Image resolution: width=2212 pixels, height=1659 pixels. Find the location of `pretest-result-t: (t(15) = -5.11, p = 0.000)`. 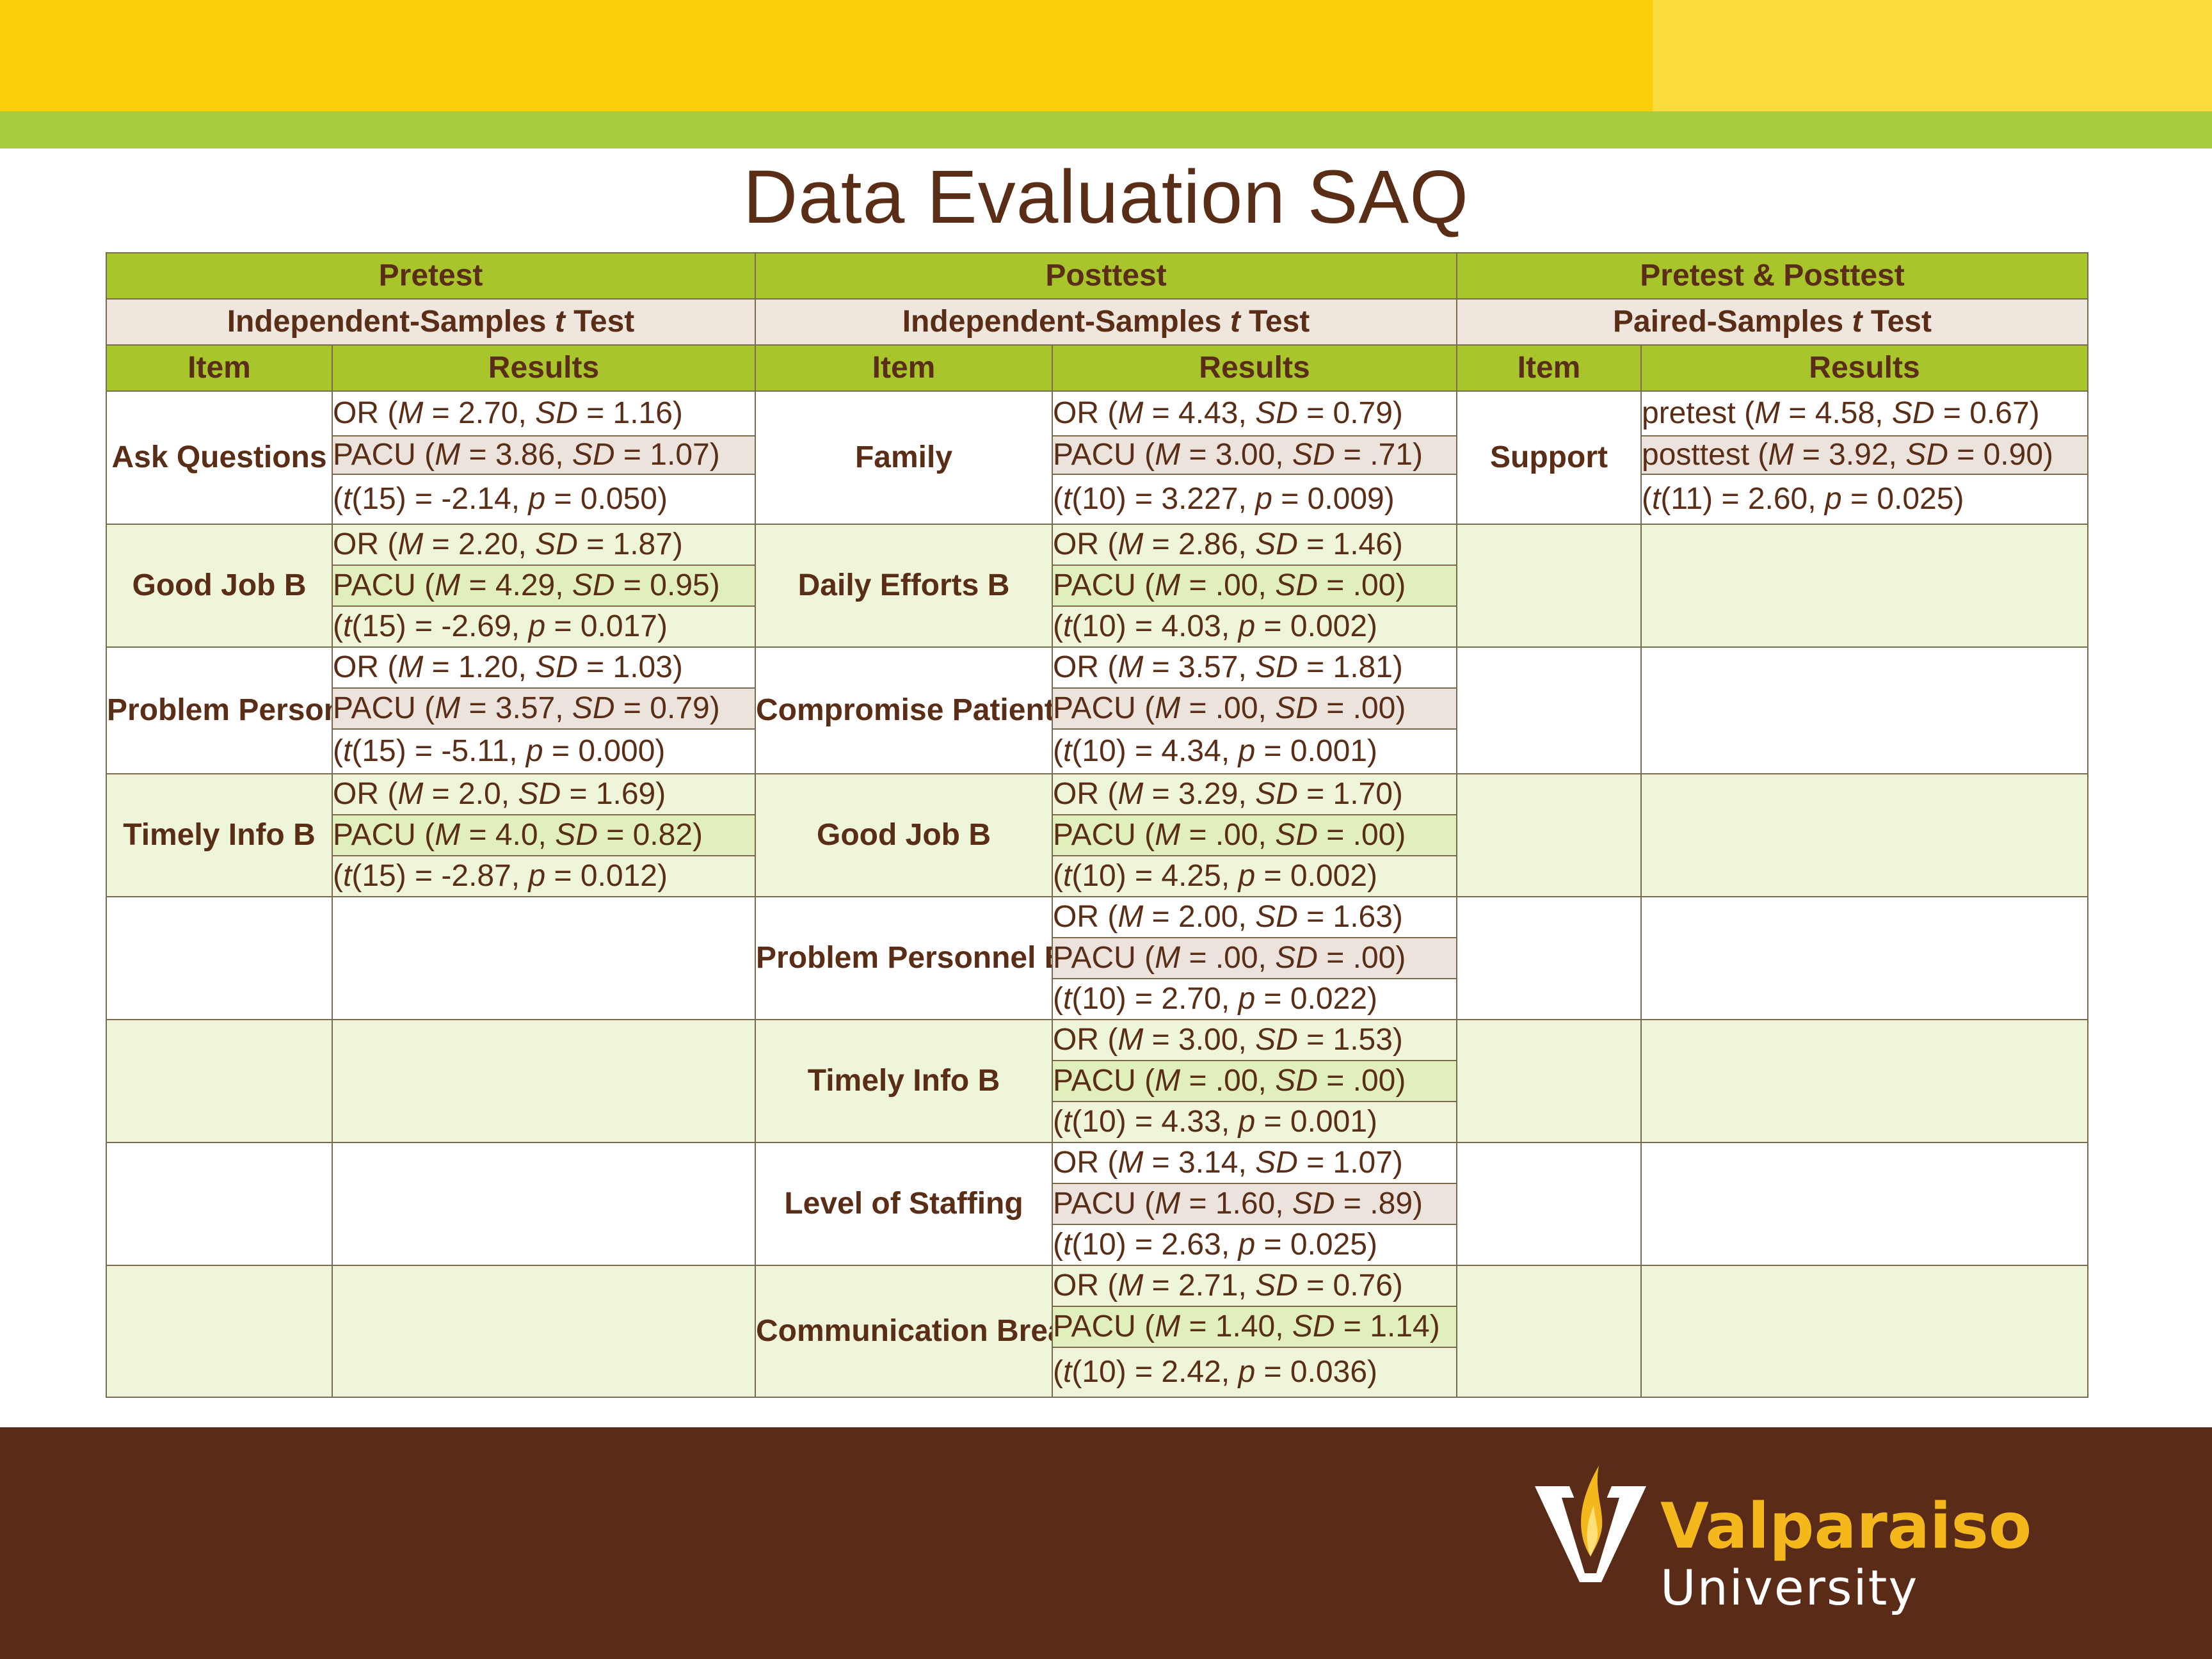

pretest-result-t: (t(15) = -5.11, p = 0.000) is located at coordinates (544, 751).